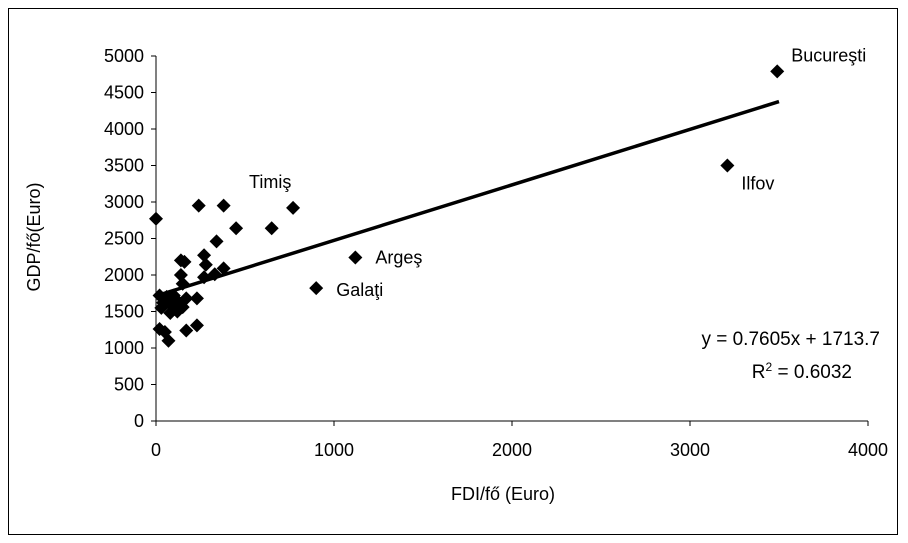 This screenshot has height=543, width=908. I want to click on y-ticks: 0 500 1000 1500 2000 2500 3000 3500 4000 4500 5000, so click(130, 238).